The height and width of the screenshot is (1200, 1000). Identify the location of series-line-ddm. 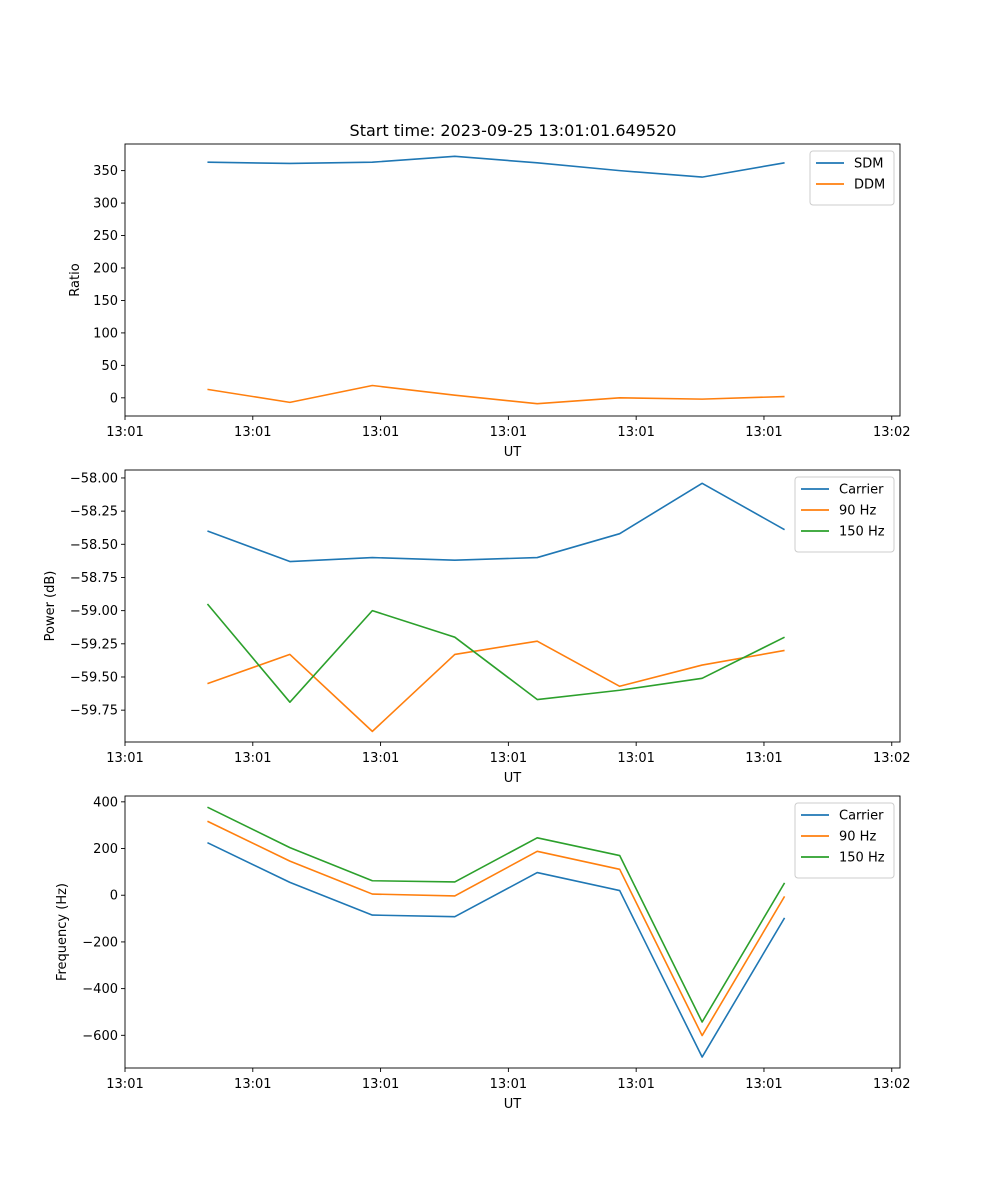
(496, 394).